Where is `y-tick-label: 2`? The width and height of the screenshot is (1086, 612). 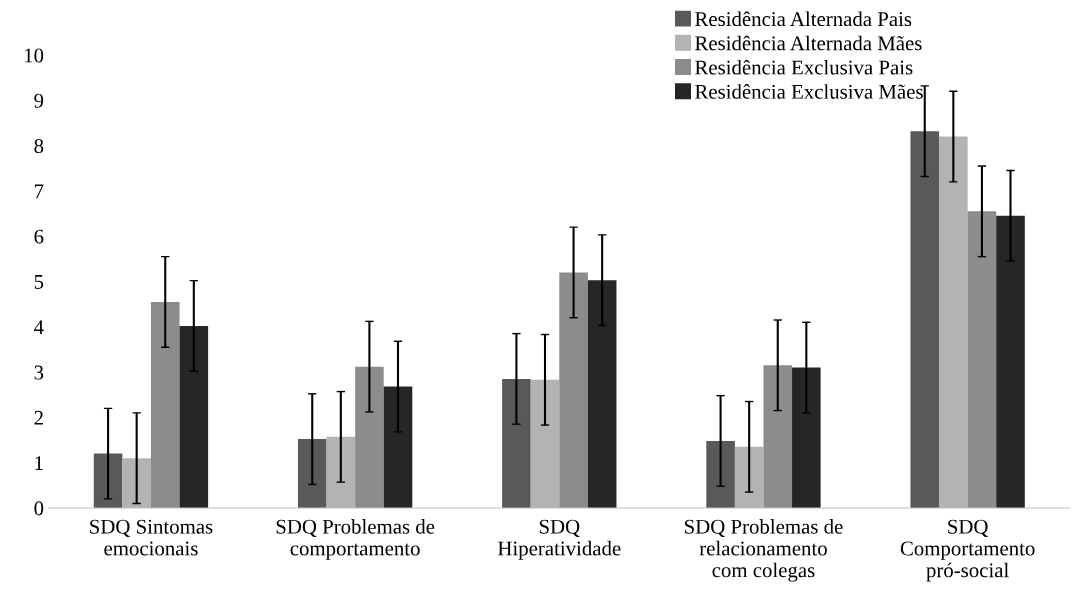 y-tick-label: 2 is located at coordinates (38, 417).